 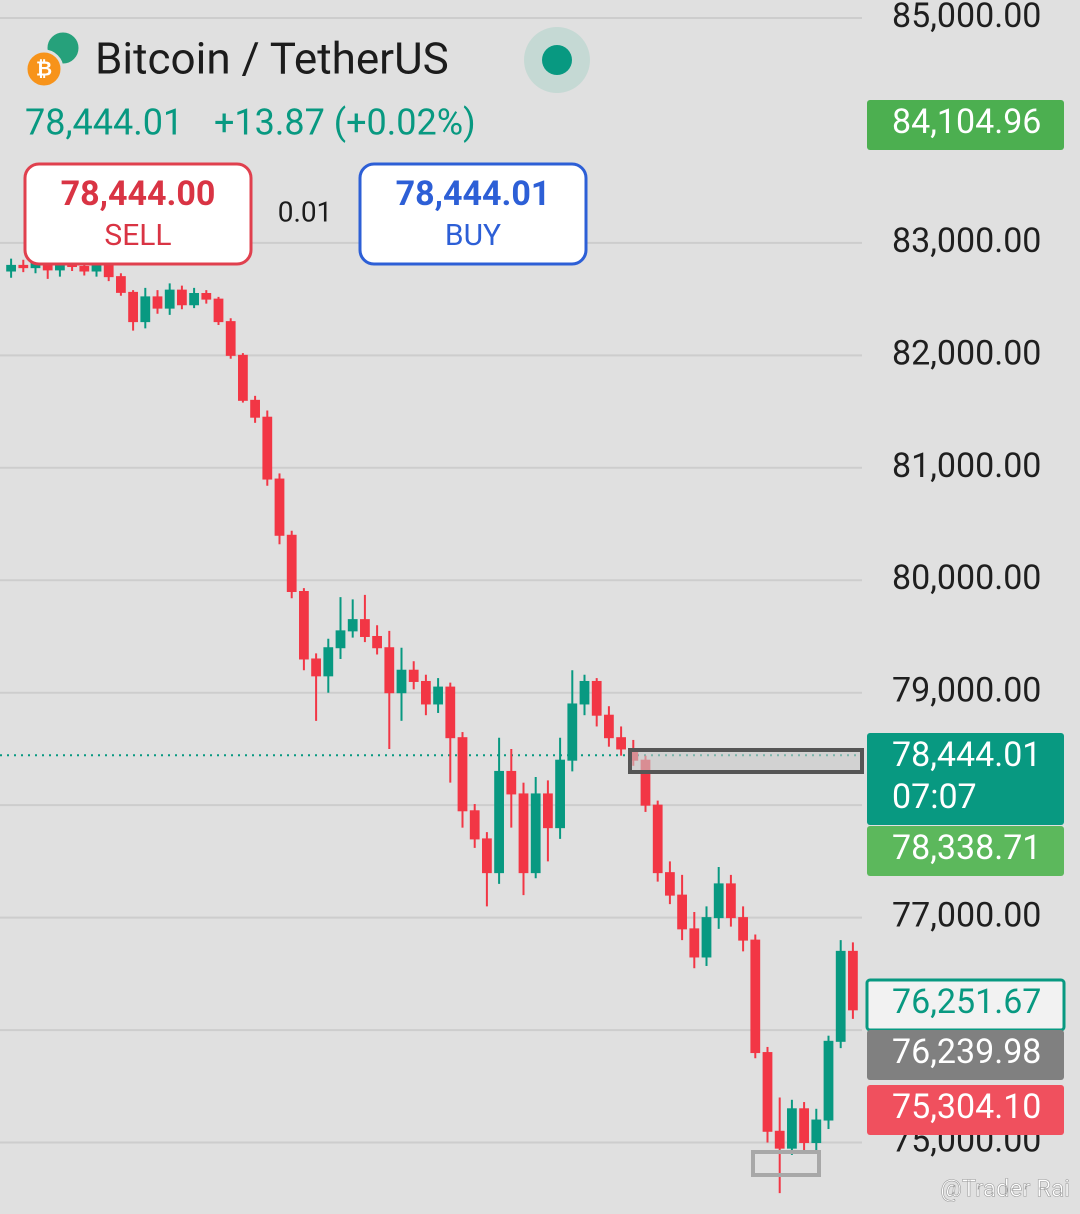 I want to click on price-label: 75,304.10, so click(x=965, y=1110).